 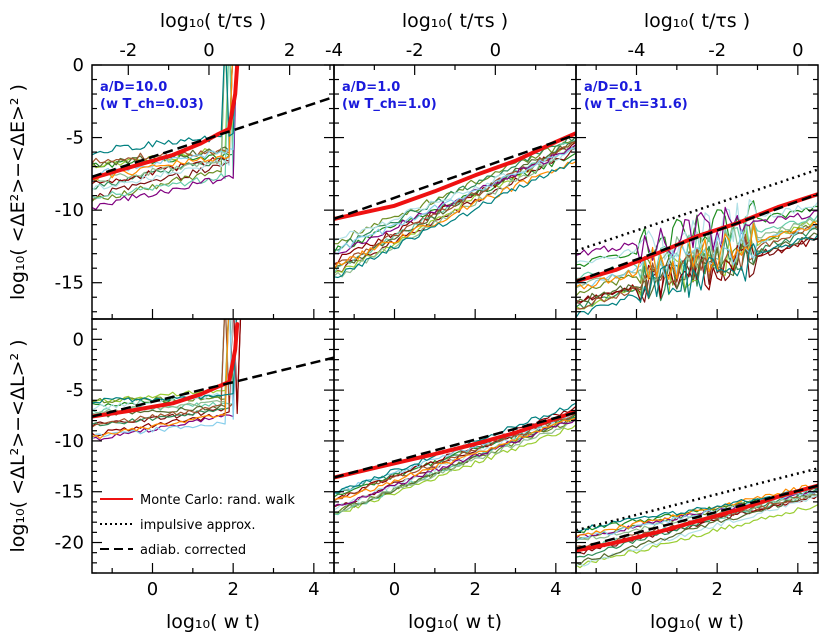 What do you see at coordinates (636, 589) in the screenshot?
I see `xtick-label-p1-2-0: 0` at bounding box center [636, 589].